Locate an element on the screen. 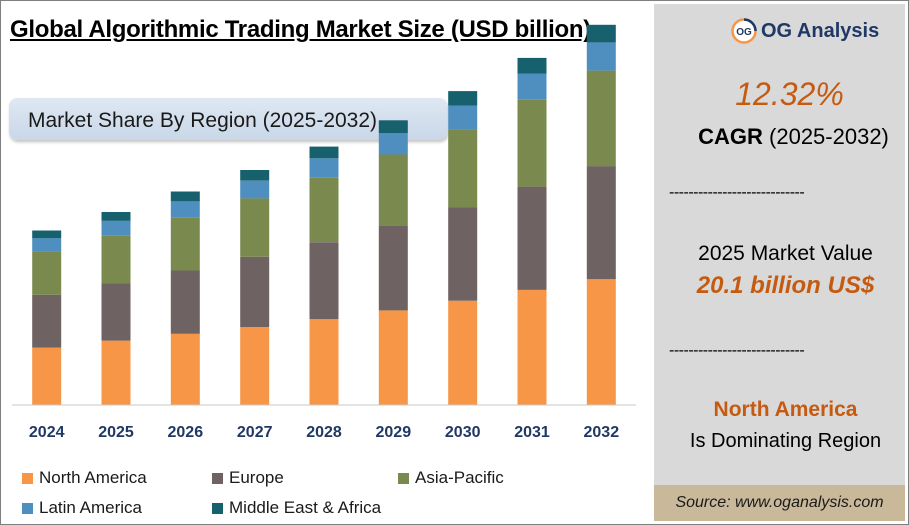 The image size is (909, 525). legend-label: Asia-Pacific is located at coordinates (459, 477).